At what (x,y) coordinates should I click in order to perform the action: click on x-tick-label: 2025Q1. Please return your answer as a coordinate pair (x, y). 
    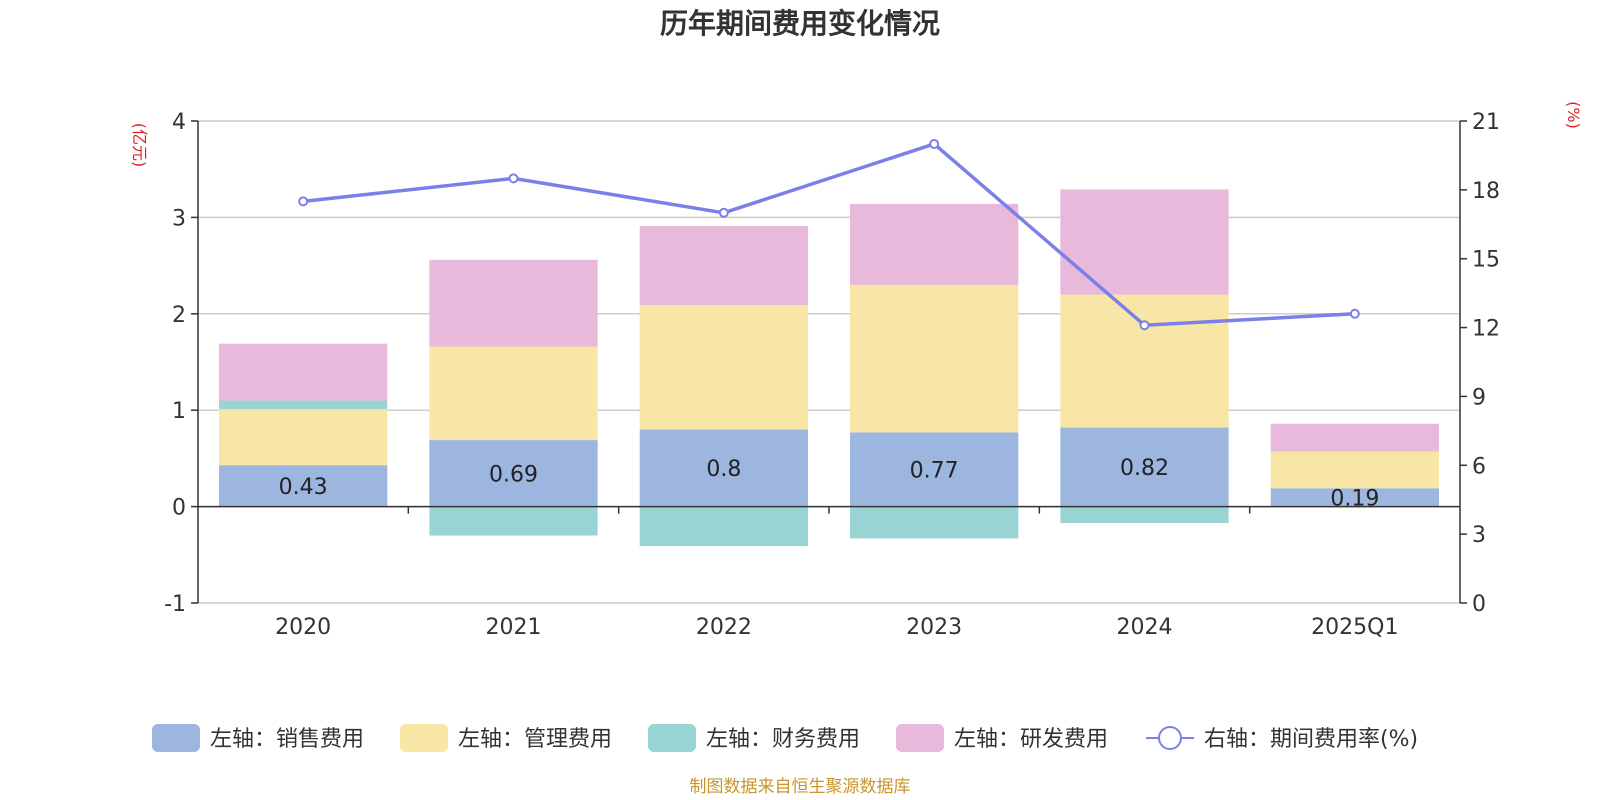
    Looking at the image, I should click on (1354, 627).